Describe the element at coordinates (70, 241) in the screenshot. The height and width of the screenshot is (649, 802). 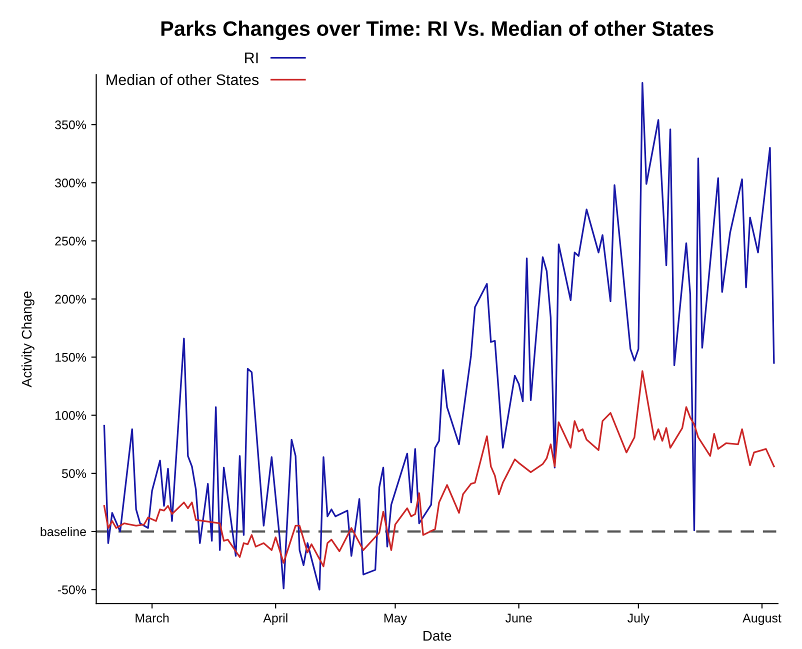
I see `y-tick-label: 250%` at that location.